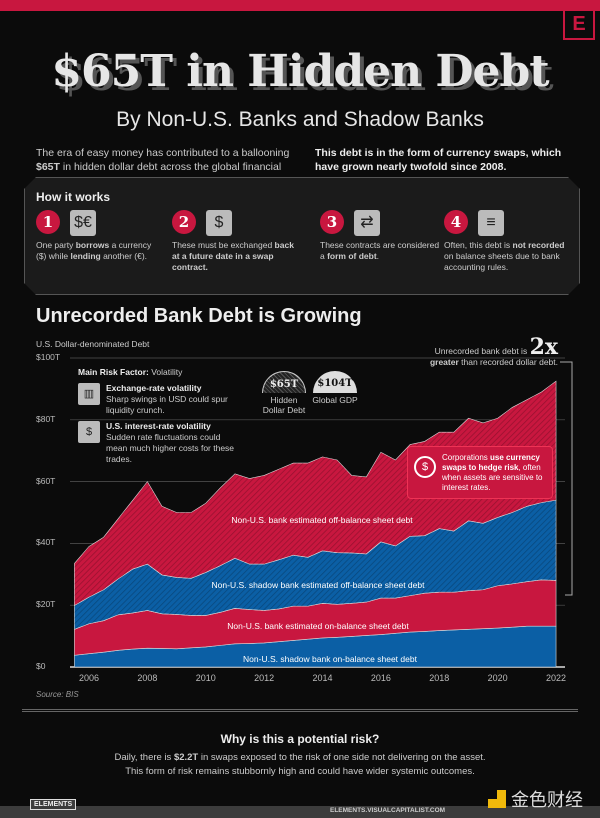 The height and width of the screenshot is (818, 600). What do you see at coordinates (300, 71) in the screenshot?
I see `page-title: $65T in Hidden Debt` at bounding box center [300, 71].